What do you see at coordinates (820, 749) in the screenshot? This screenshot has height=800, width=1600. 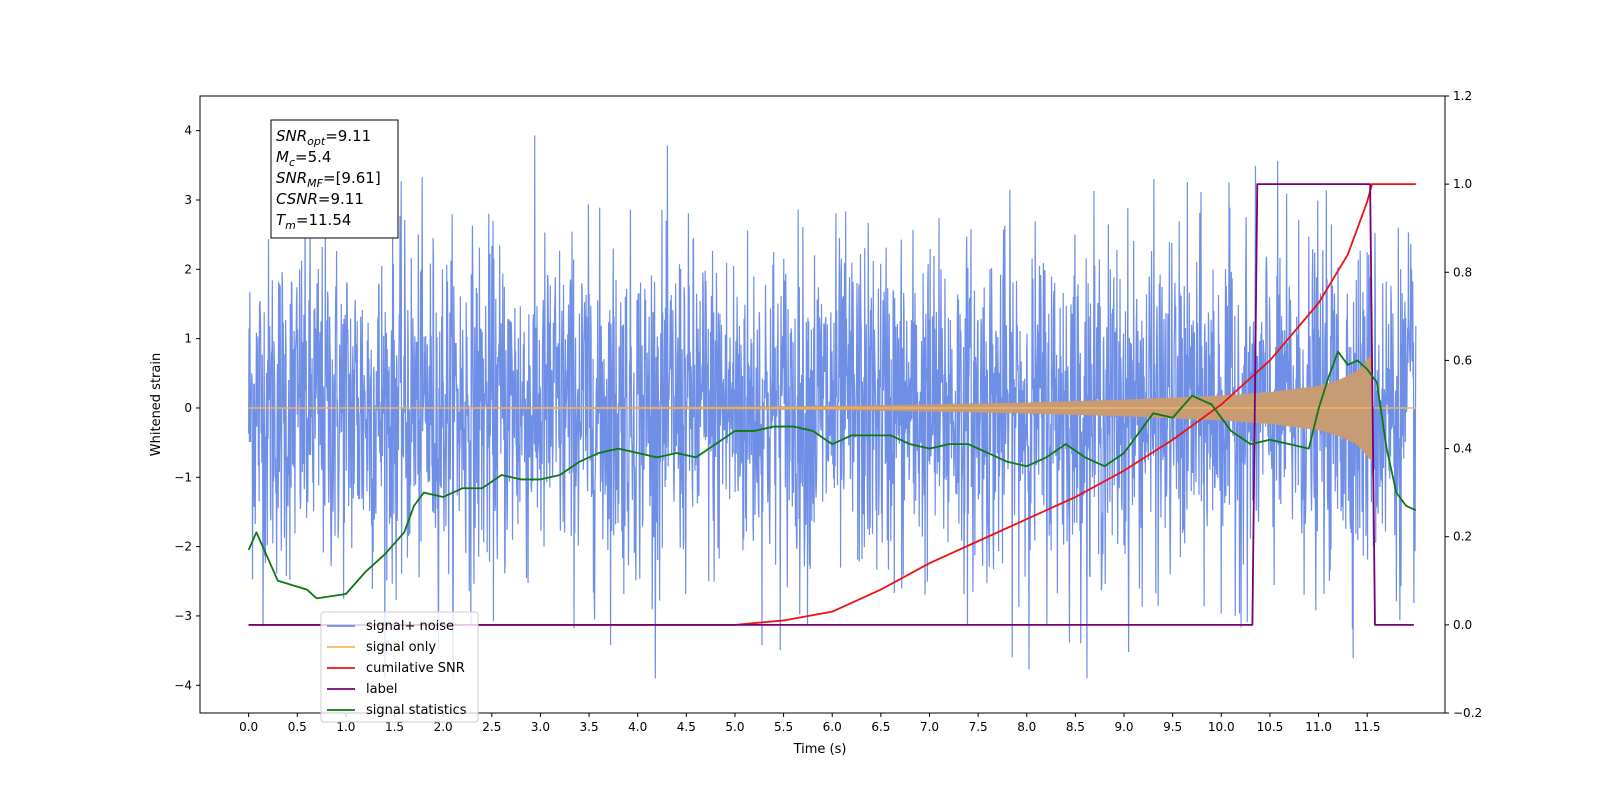 I see `x-axis-label: Time (s)` at bounding box center [820, 749].